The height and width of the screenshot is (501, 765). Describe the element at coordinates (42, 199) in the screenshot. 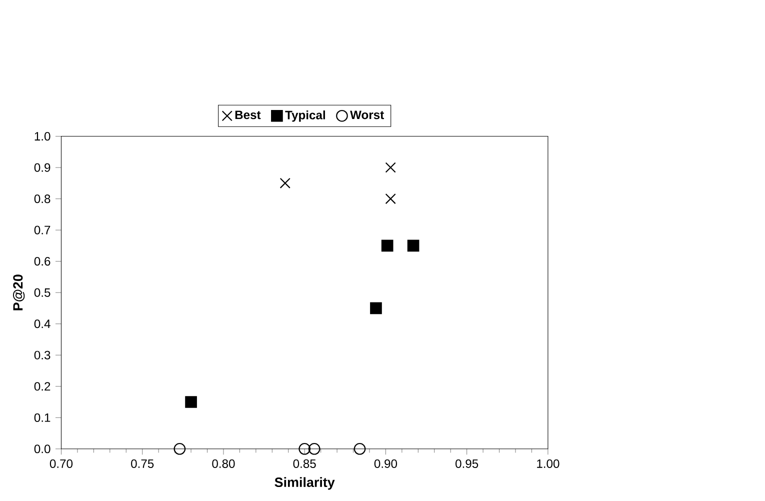

I see `y-tick-label: 0.8` at that location.